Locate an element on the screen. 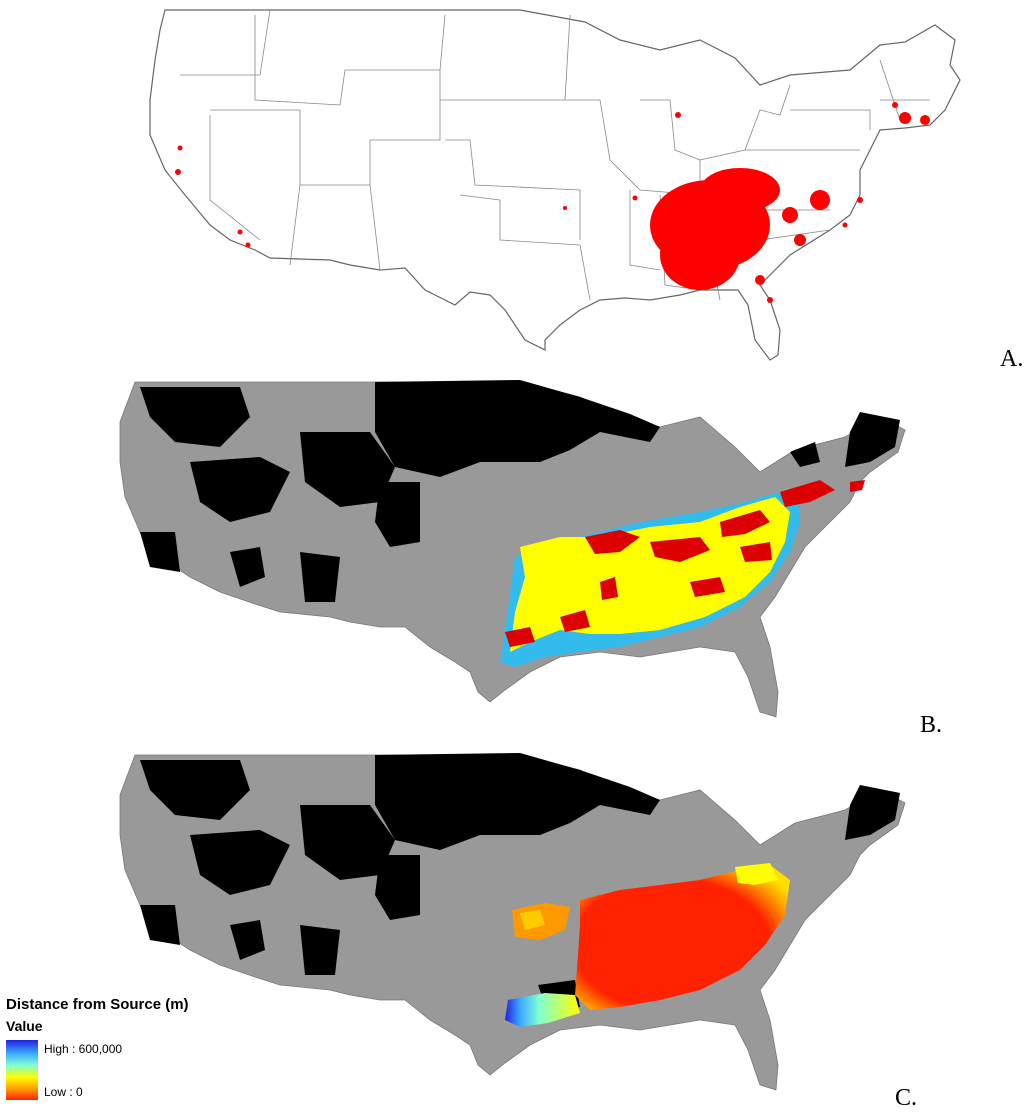  legend-title: Distance from Source (m) is located at coordinates (97, 1004).